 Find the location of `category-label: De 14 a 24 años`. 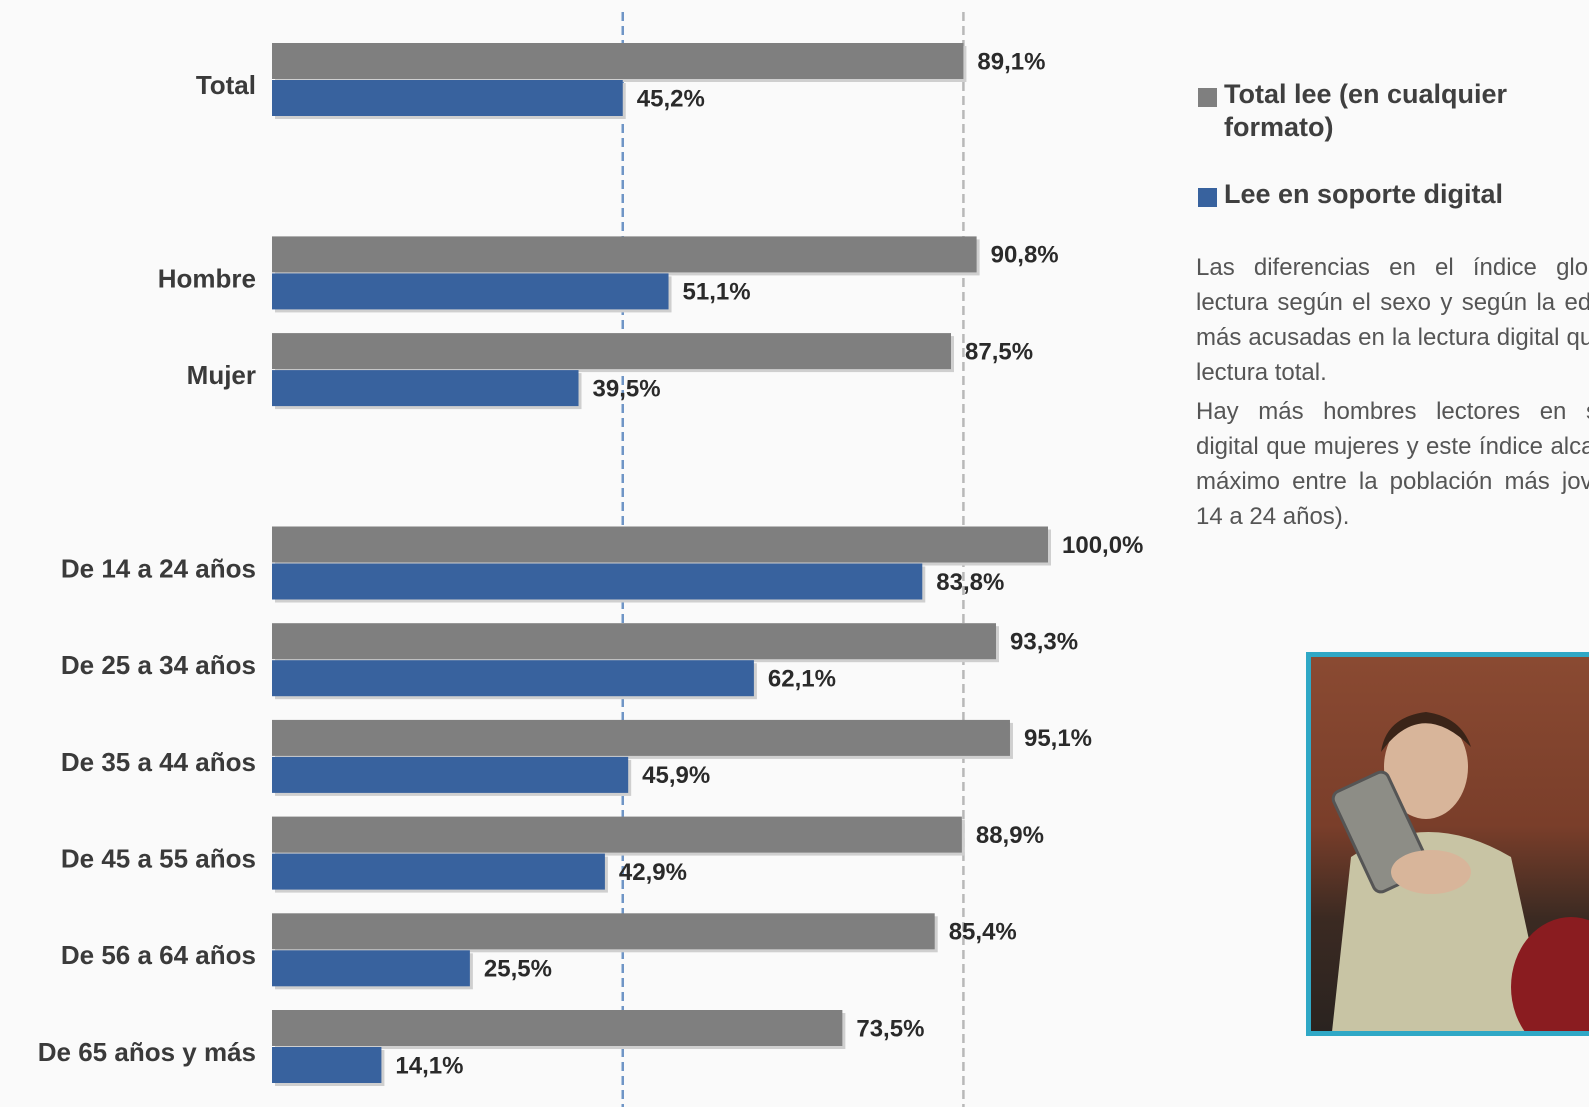

category-label: De 14 a 24 años is located at coordinates (158, 568).